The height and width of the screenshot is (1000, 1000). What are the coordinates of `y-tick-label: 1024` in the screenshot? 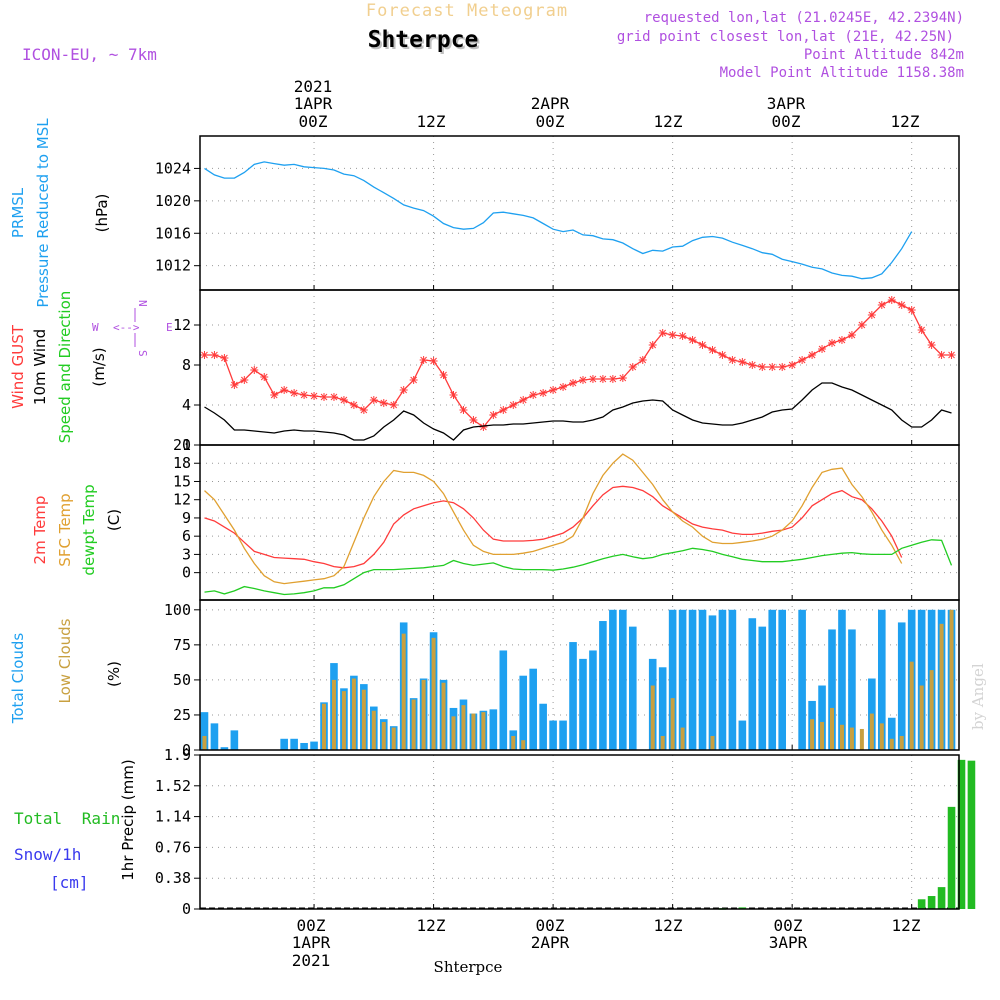 It's located at (173, 168).